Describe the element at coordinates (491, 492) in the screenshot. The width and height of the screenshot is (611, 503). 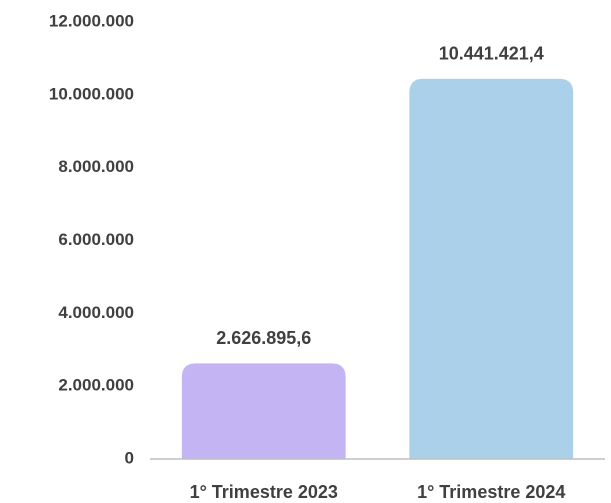
I see `x-tick-label: 1° Trimestre 2024` at that location.